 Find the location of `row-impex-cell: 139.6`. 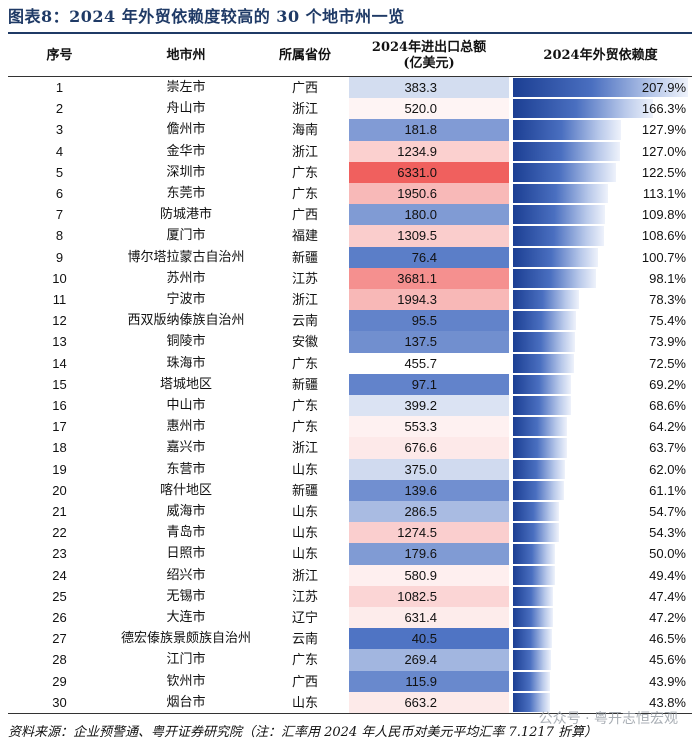

row-impex-cell: 139.6 is located at coordinates (429, 490).